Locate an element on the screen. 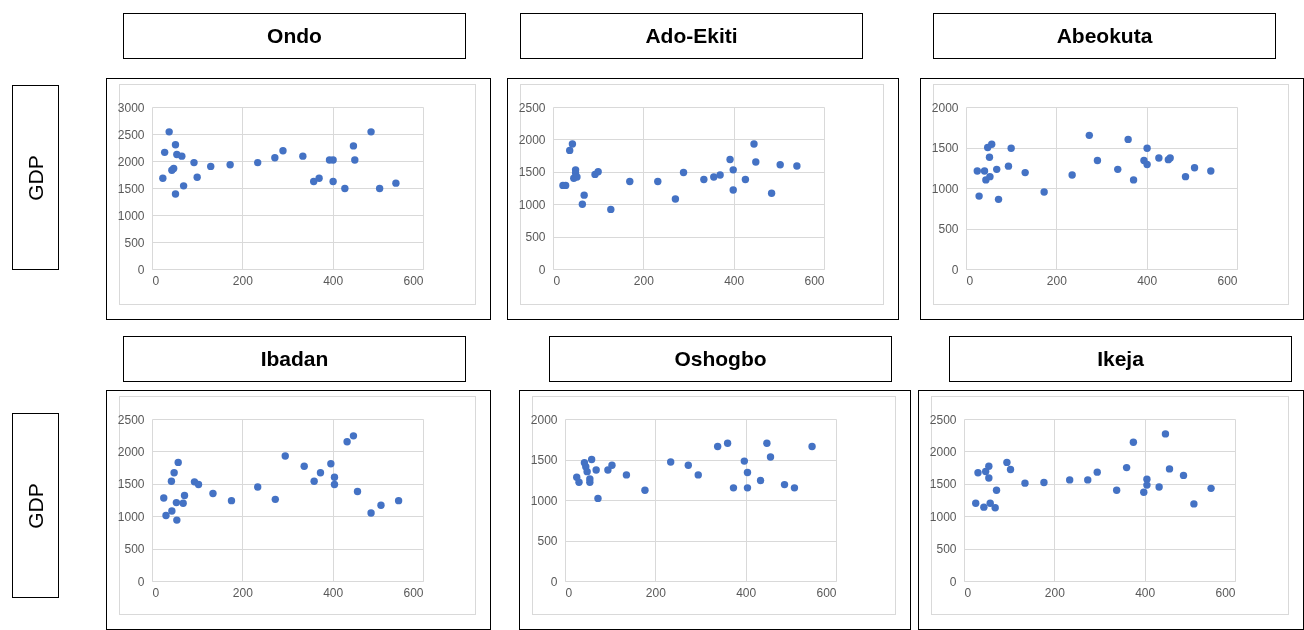 The image size is (1304, 630). chart-title: Ibadan is located at coordinates (294, 359).